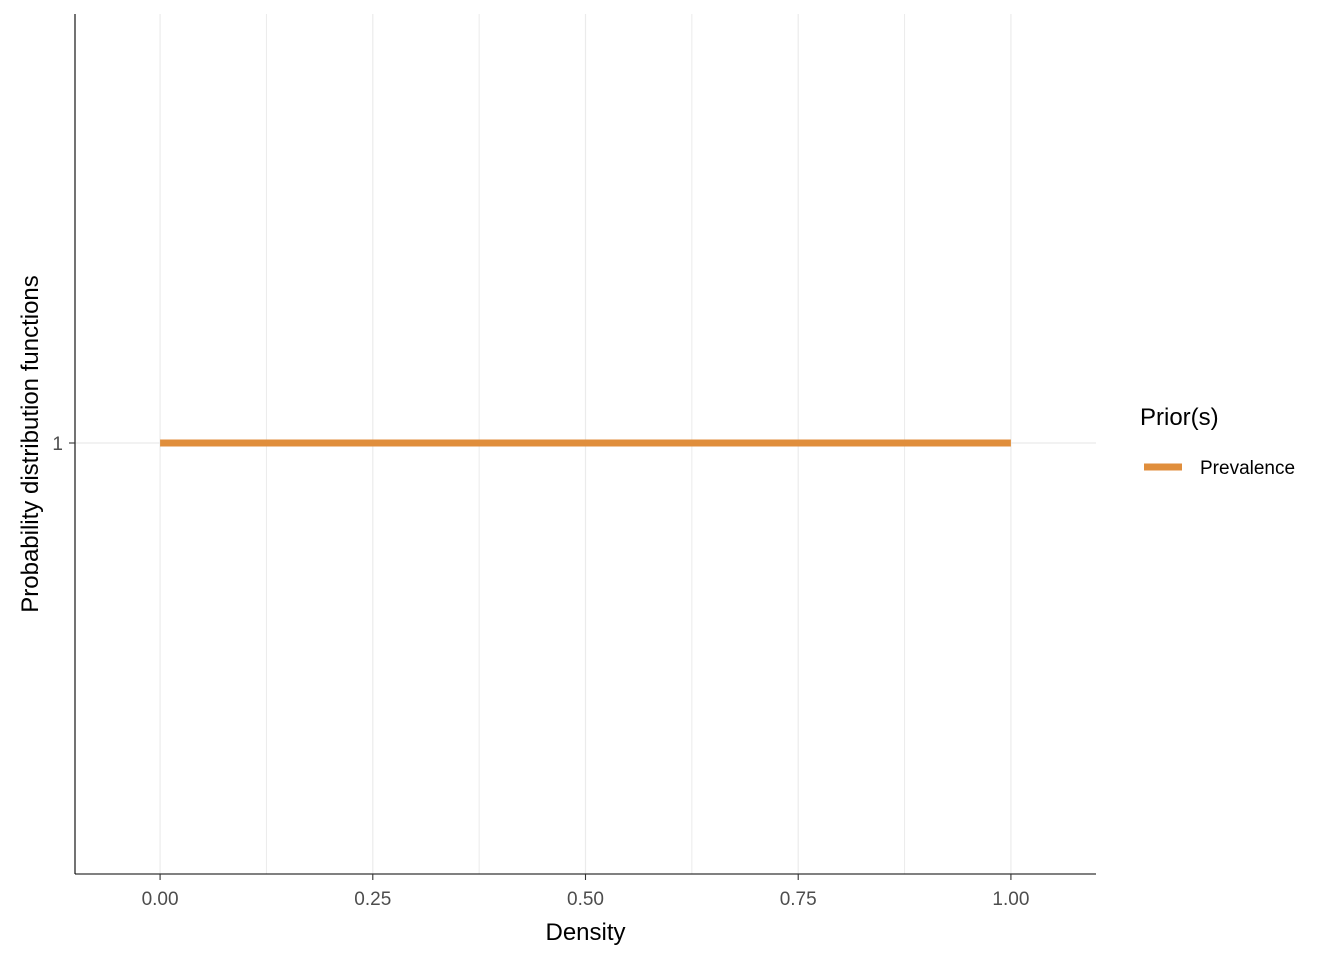 This screenshot has height=960, width=1344. I want to click on legend-items: Prevalence, so click(1219, 468).